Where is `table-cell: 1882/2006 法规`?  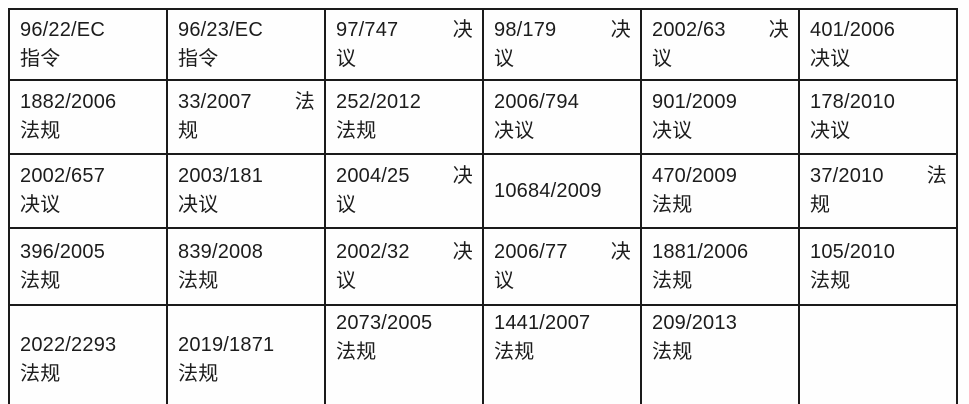 table-cell: 1882/2006 法规 is located at coordinates (88, 117).